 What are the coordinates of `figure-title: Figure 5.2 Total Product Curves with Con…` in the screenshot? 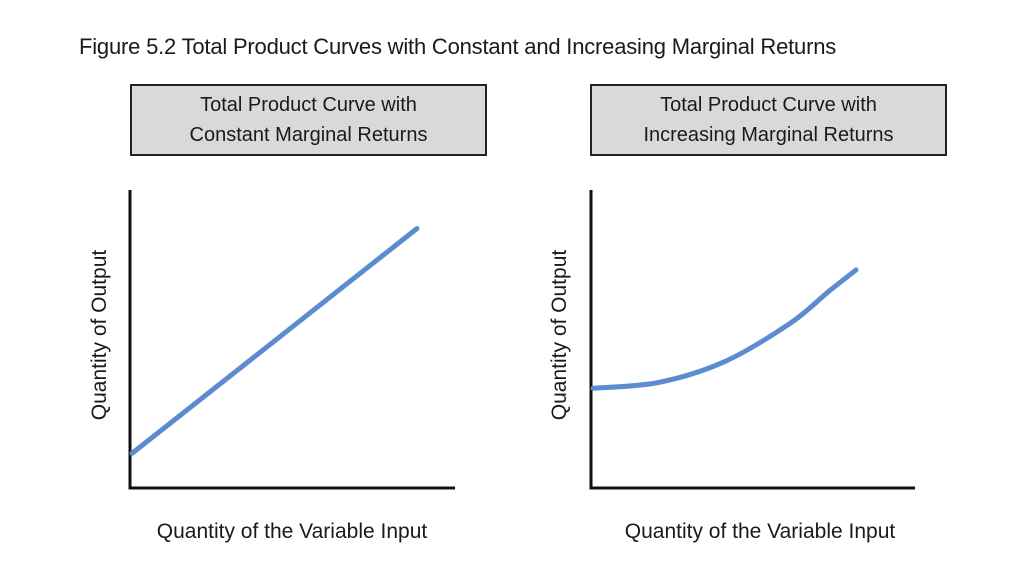 It's located at (458, 46).